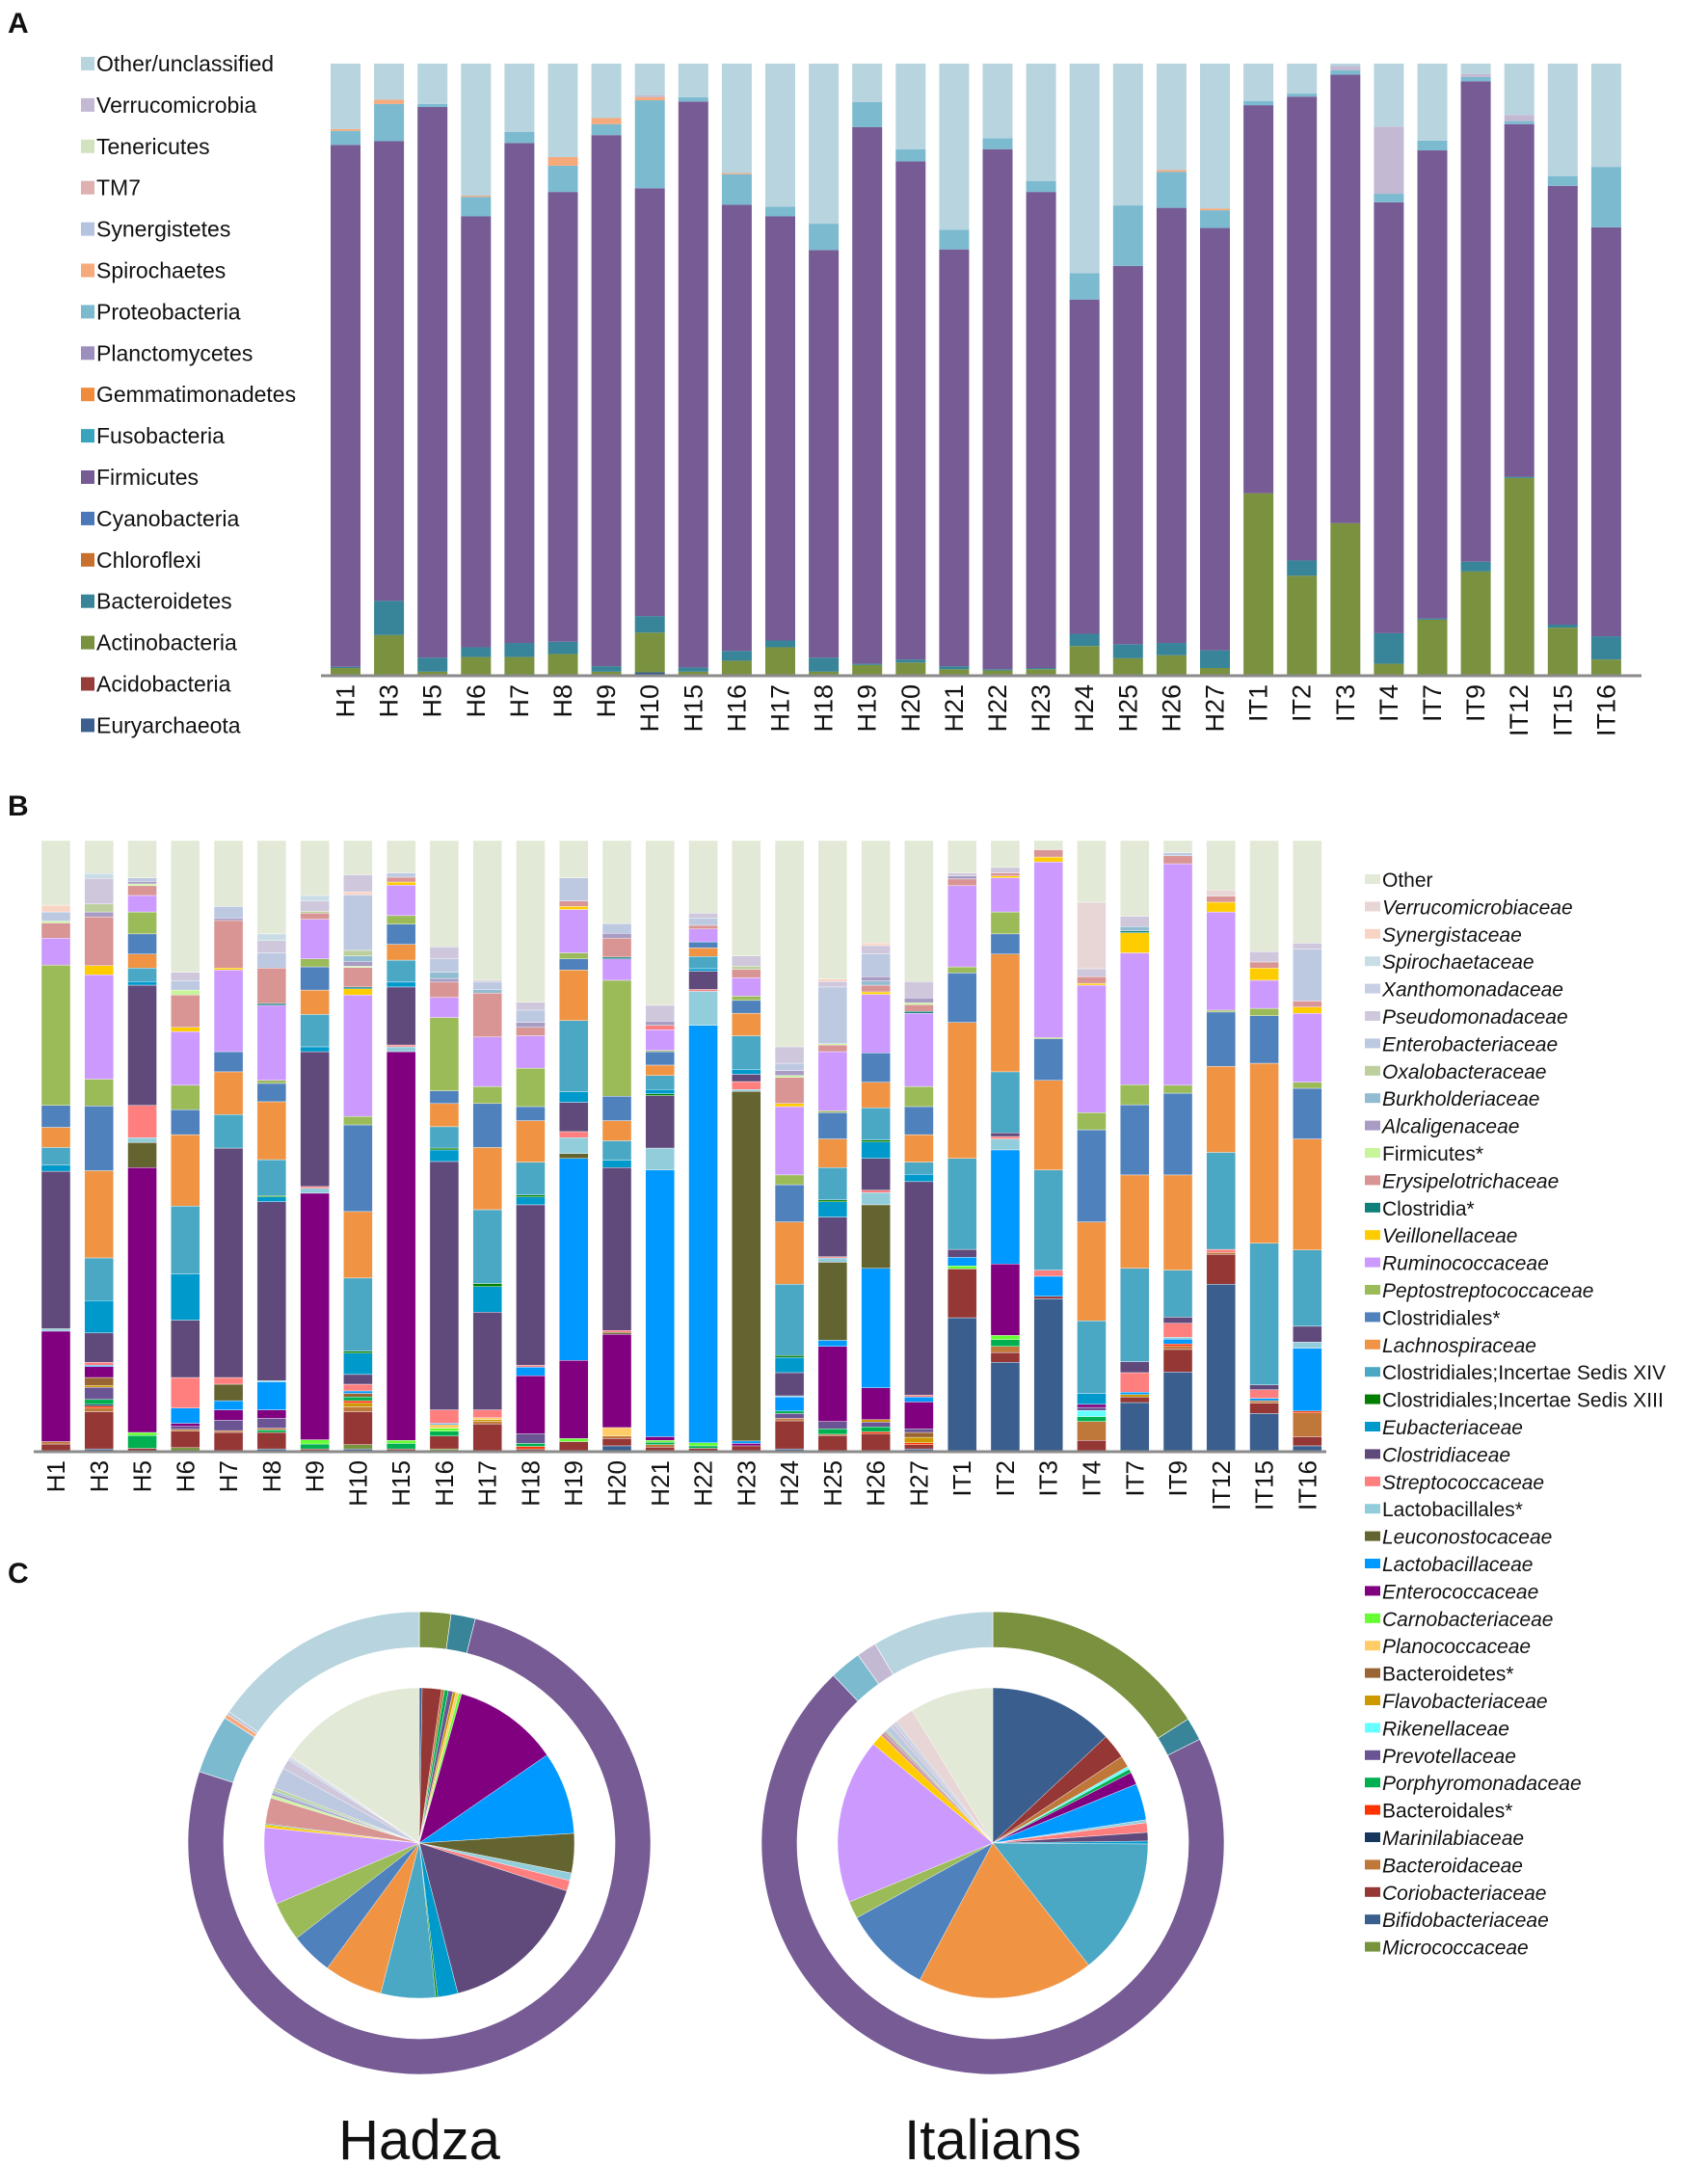 The width and height of the screenshot is (1708, 2165). I want to click on legend-item-lachnospiraceae: Lachnospiraceae, so click(1450, 1346).